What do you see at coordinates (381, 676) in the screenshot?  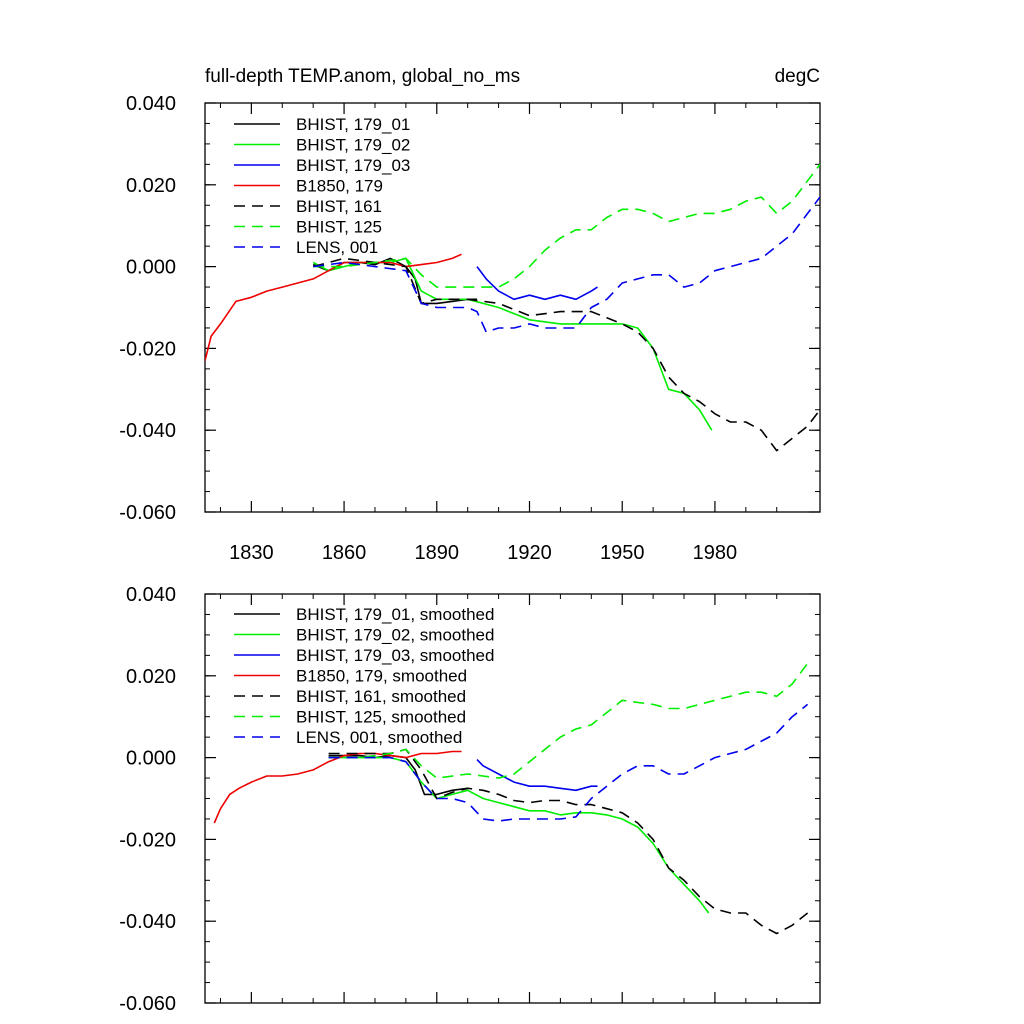 I see `legend-entry: B1850, 179, smoothed` at bounding box center [381, 676].